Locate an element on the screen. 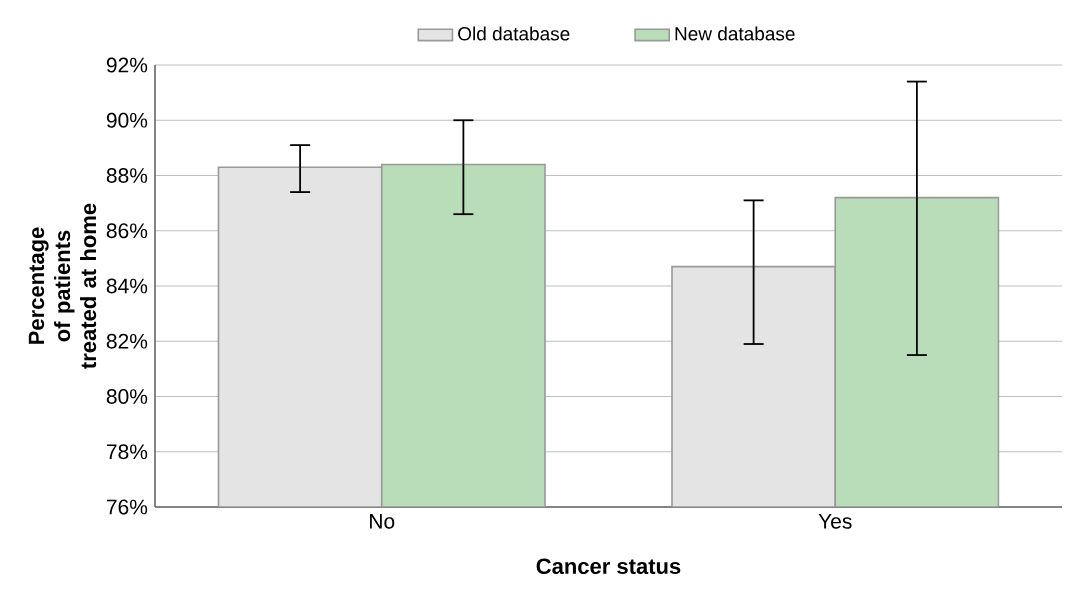 The image size is (1073, 607). y-tick-label: 90% is located at coordinates (127, 120).